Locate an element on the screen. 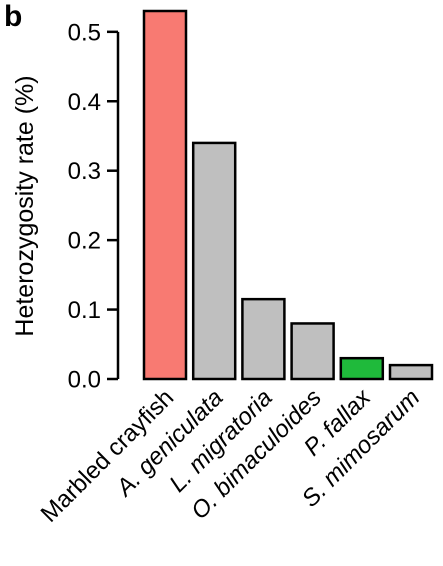  panel-label: b is located at coordinates (13, 16).